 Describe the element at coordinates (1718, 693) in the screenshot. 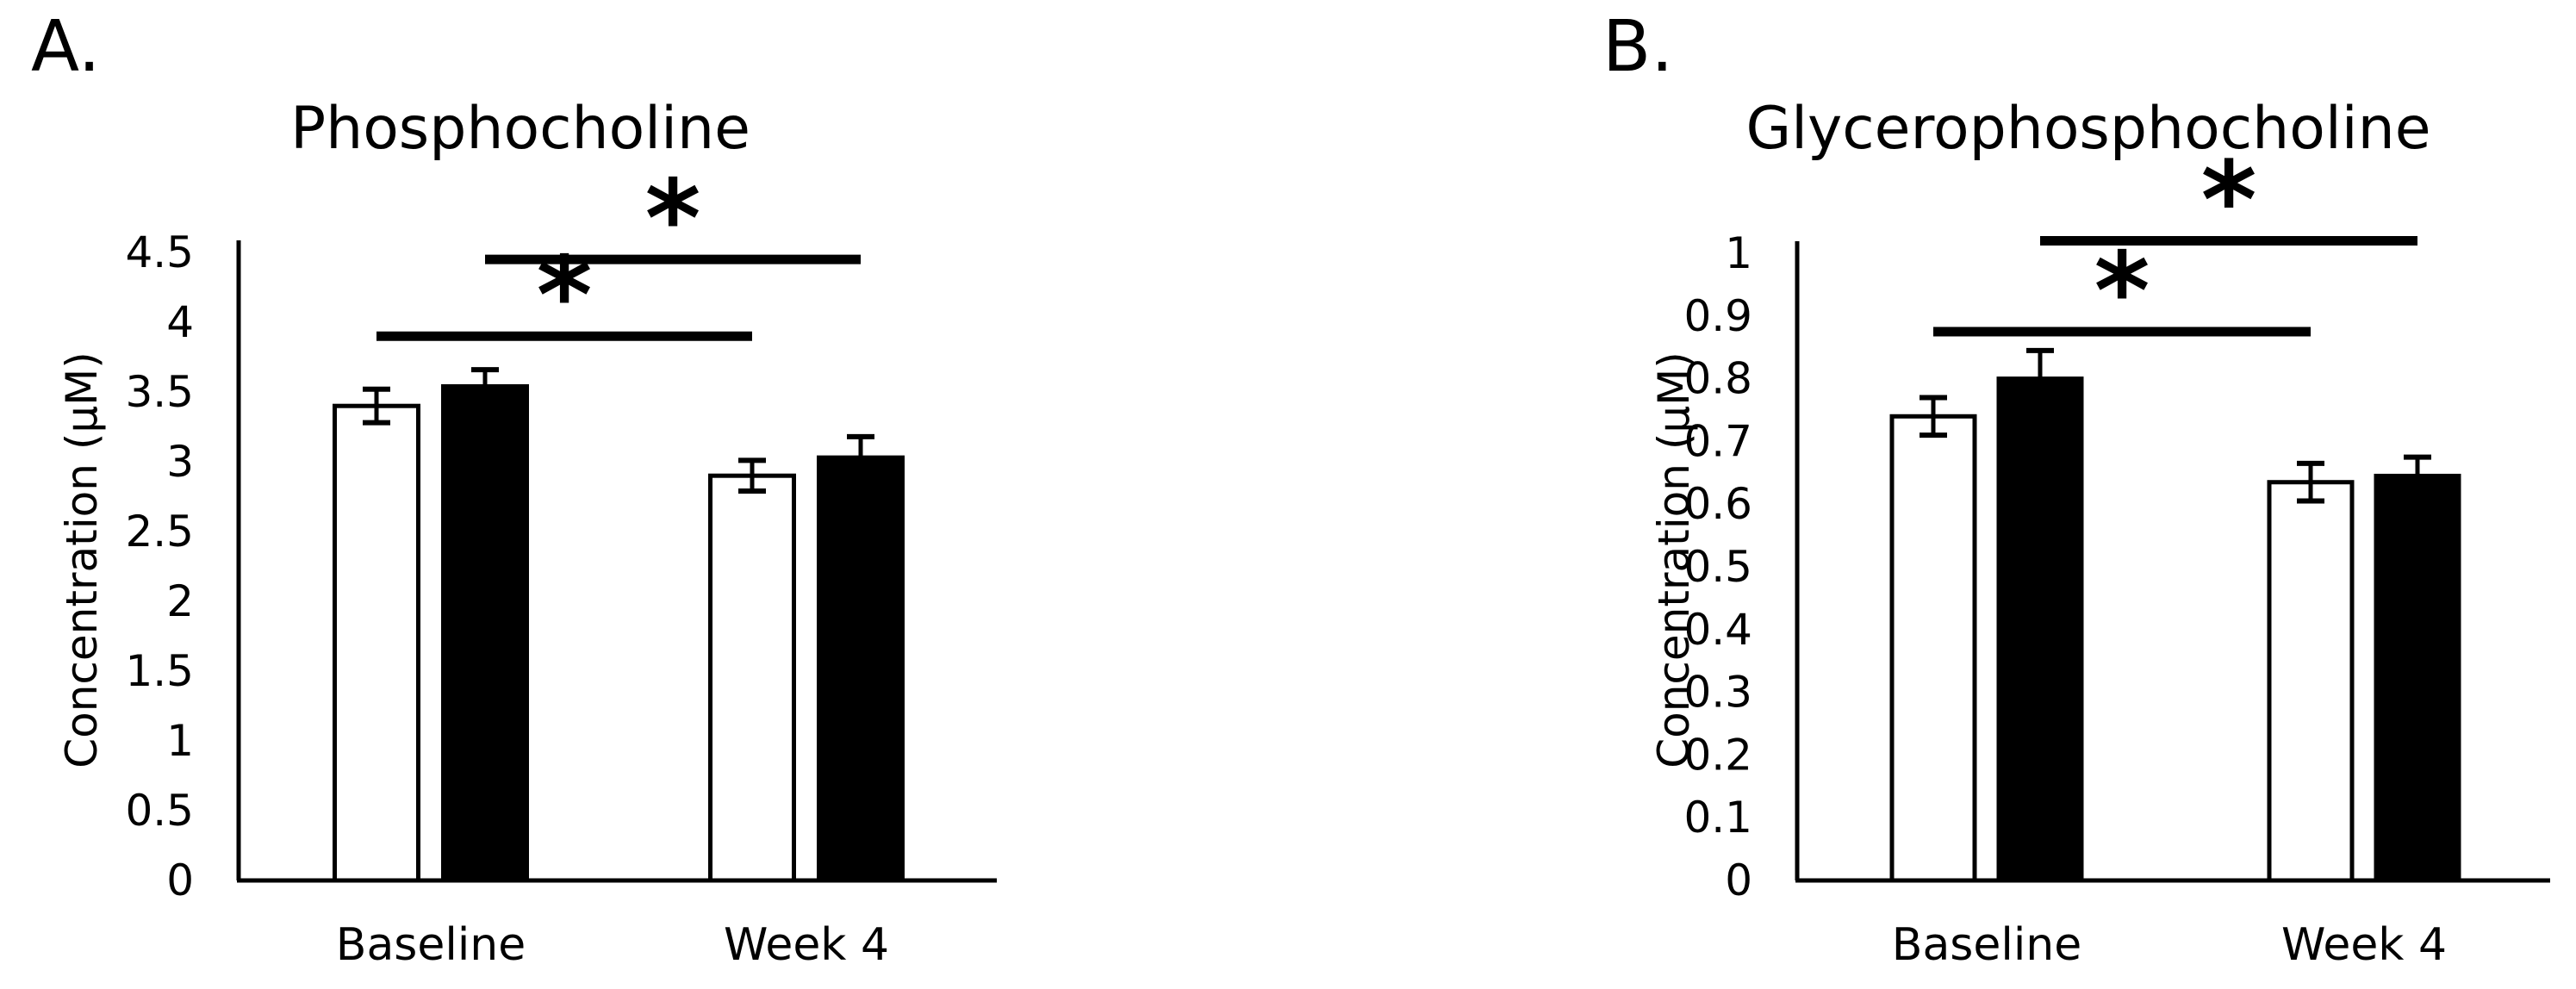

I see `y-tick-label: 0.3` at that location.